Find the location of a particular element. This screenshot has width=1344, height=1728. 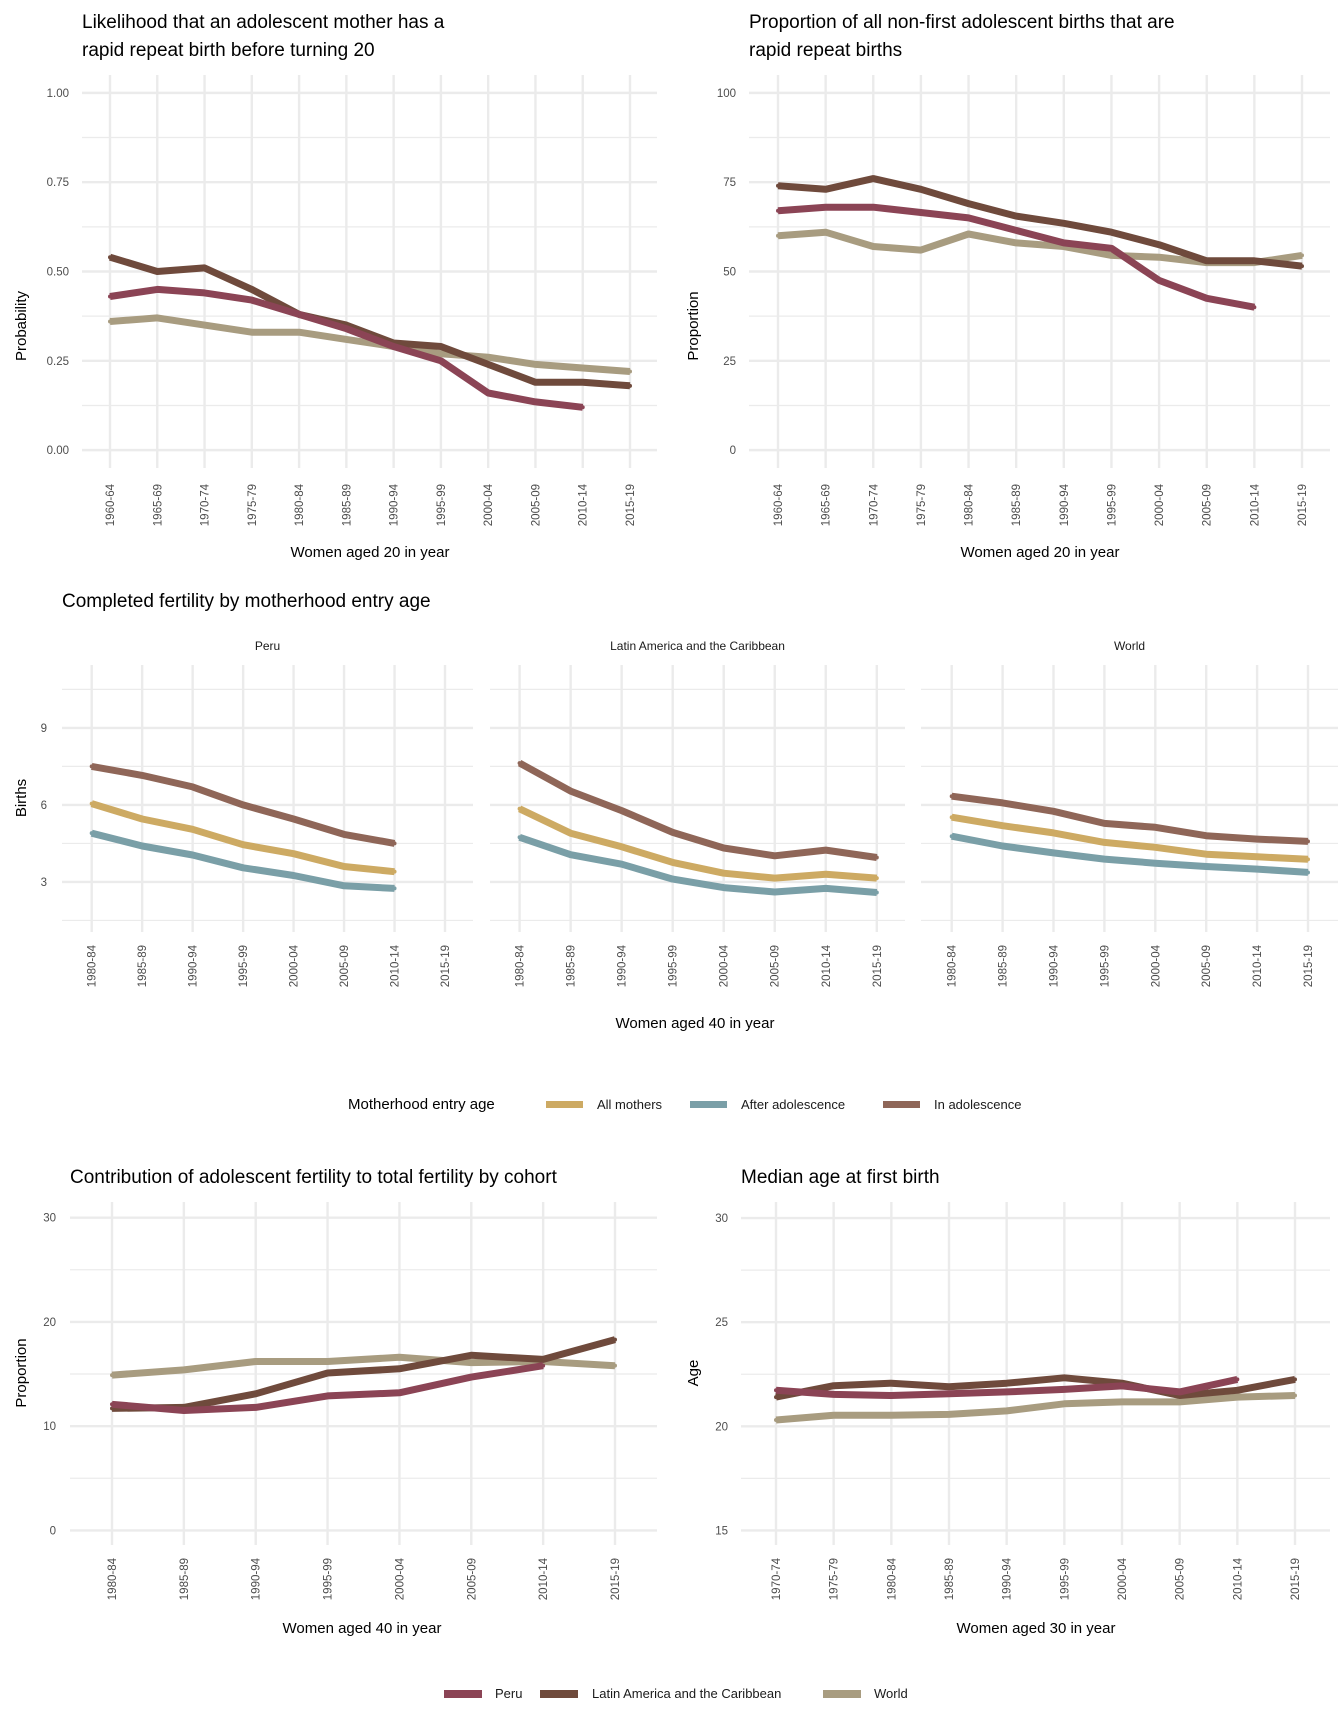

x-axis-title: Women aged 20 in year is located at coordinates (370, 552).